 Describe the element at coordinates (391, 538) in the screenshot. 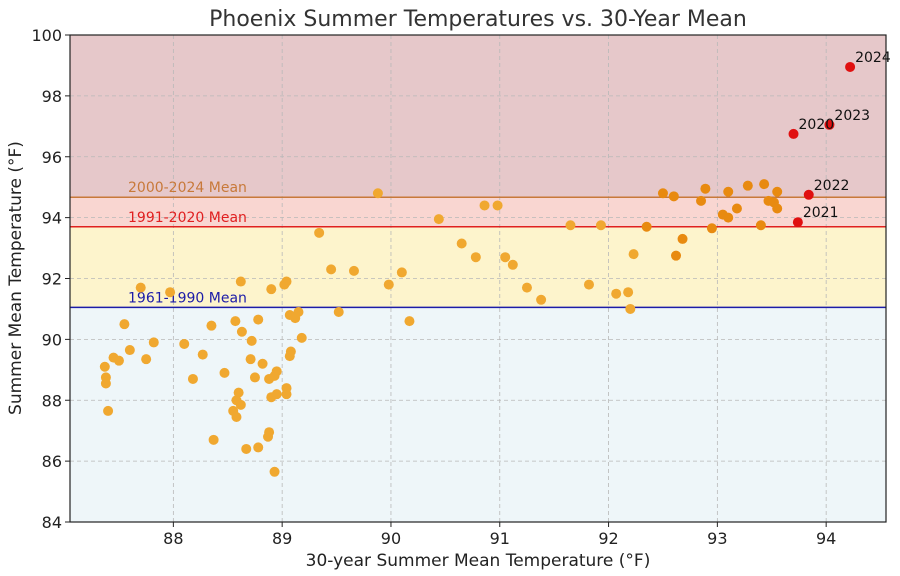

I see `x-tick-label: 90` at that location.